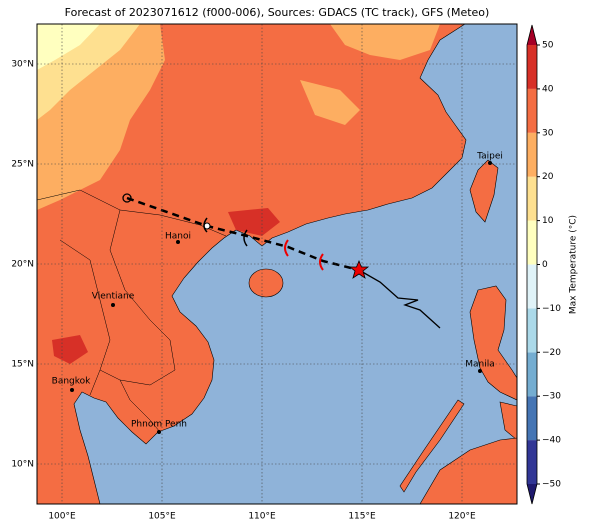  Describe the element at coordinates (462, 517) in the screenshot. I see `lon-label: 120°E` at that location.